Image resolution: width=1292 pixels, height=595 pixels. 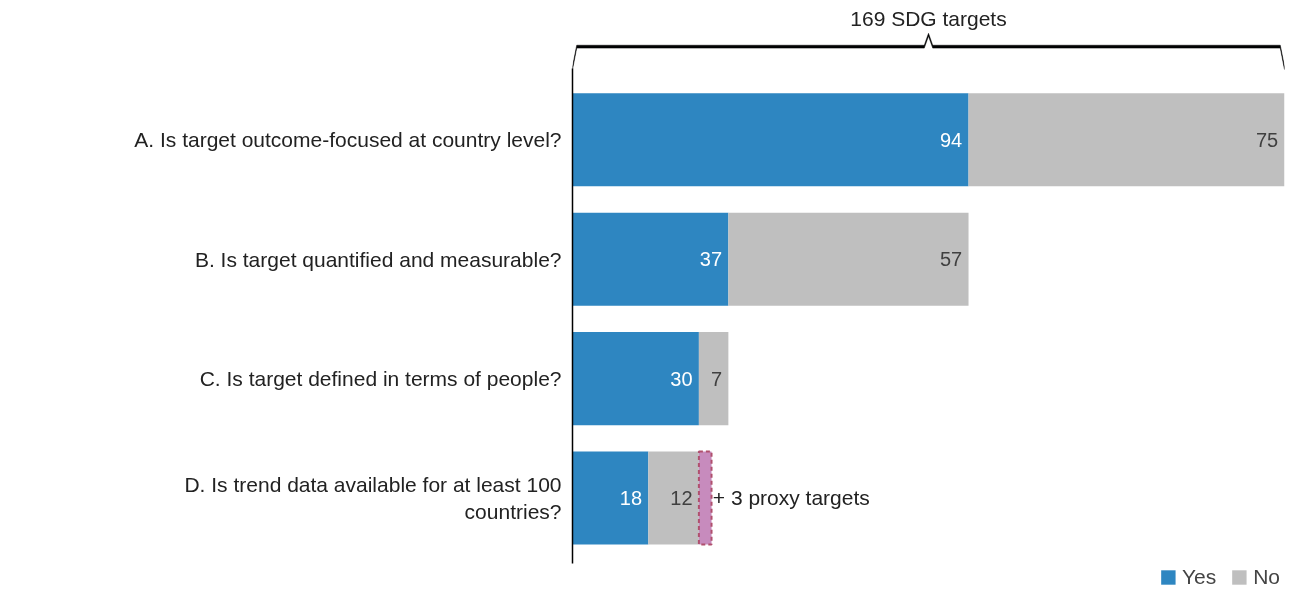 What do you see at coordinates (681, 497) in the screenshot?
I see `data-label: 12` at bounding box center [681, 497].